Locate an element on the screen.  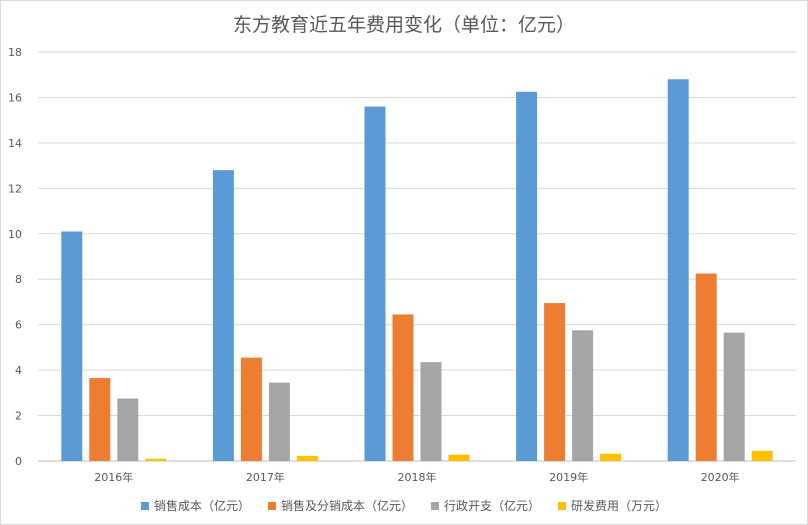
y-tick-label: 16 is located at coordinates (15, 97).